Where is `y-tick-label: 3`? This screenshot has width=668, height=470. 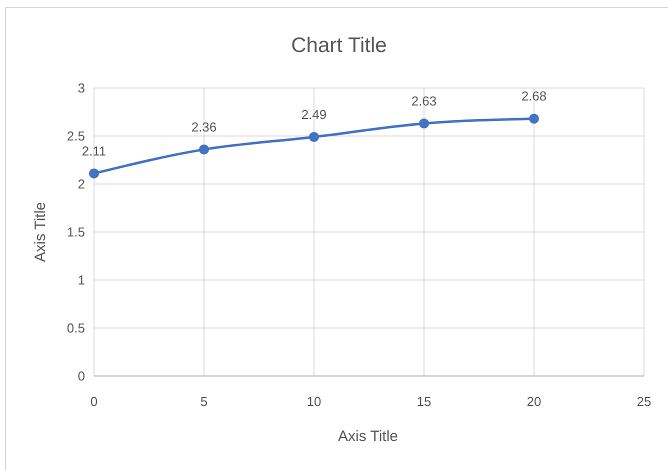 y-tick-label: 3 is located at coordinates (81, 88).